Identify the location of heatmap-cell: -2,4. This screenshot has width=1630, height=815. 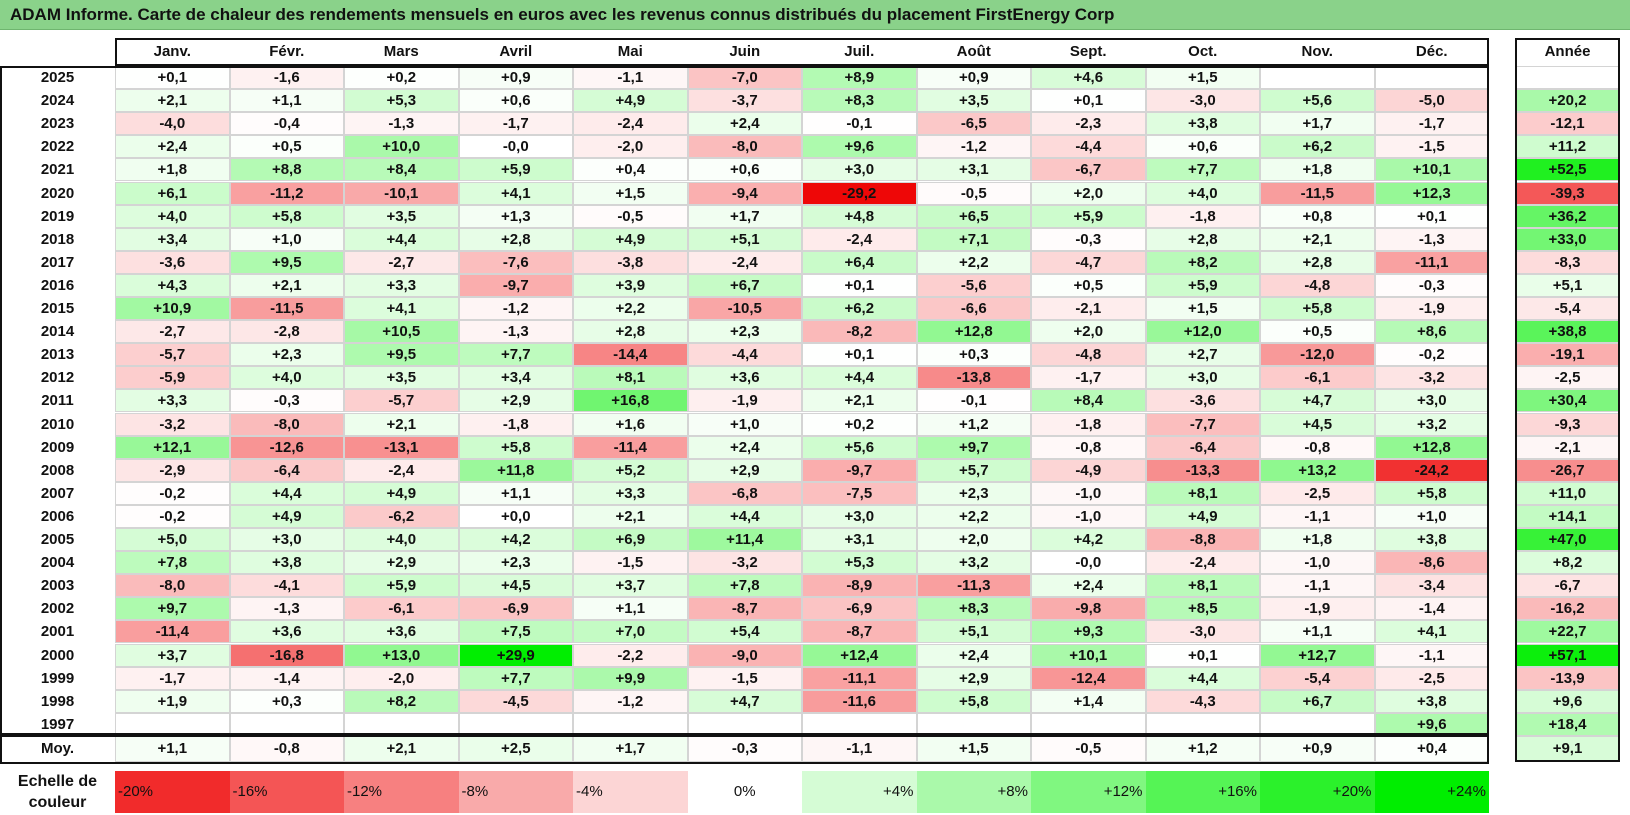
(630, 124).